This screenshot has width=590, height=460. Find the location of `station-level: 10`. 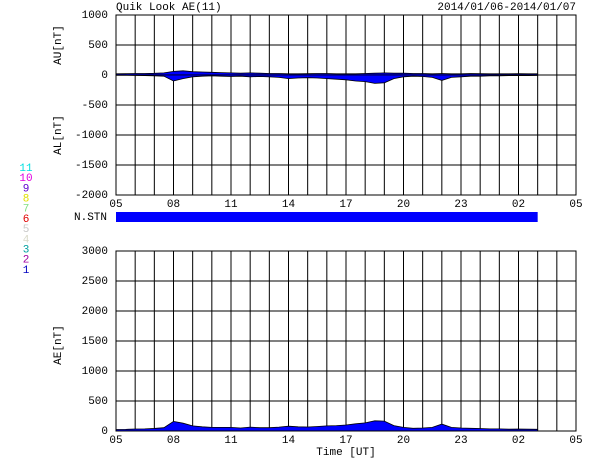

station-level: 10 is located at coordinates (25, 179).